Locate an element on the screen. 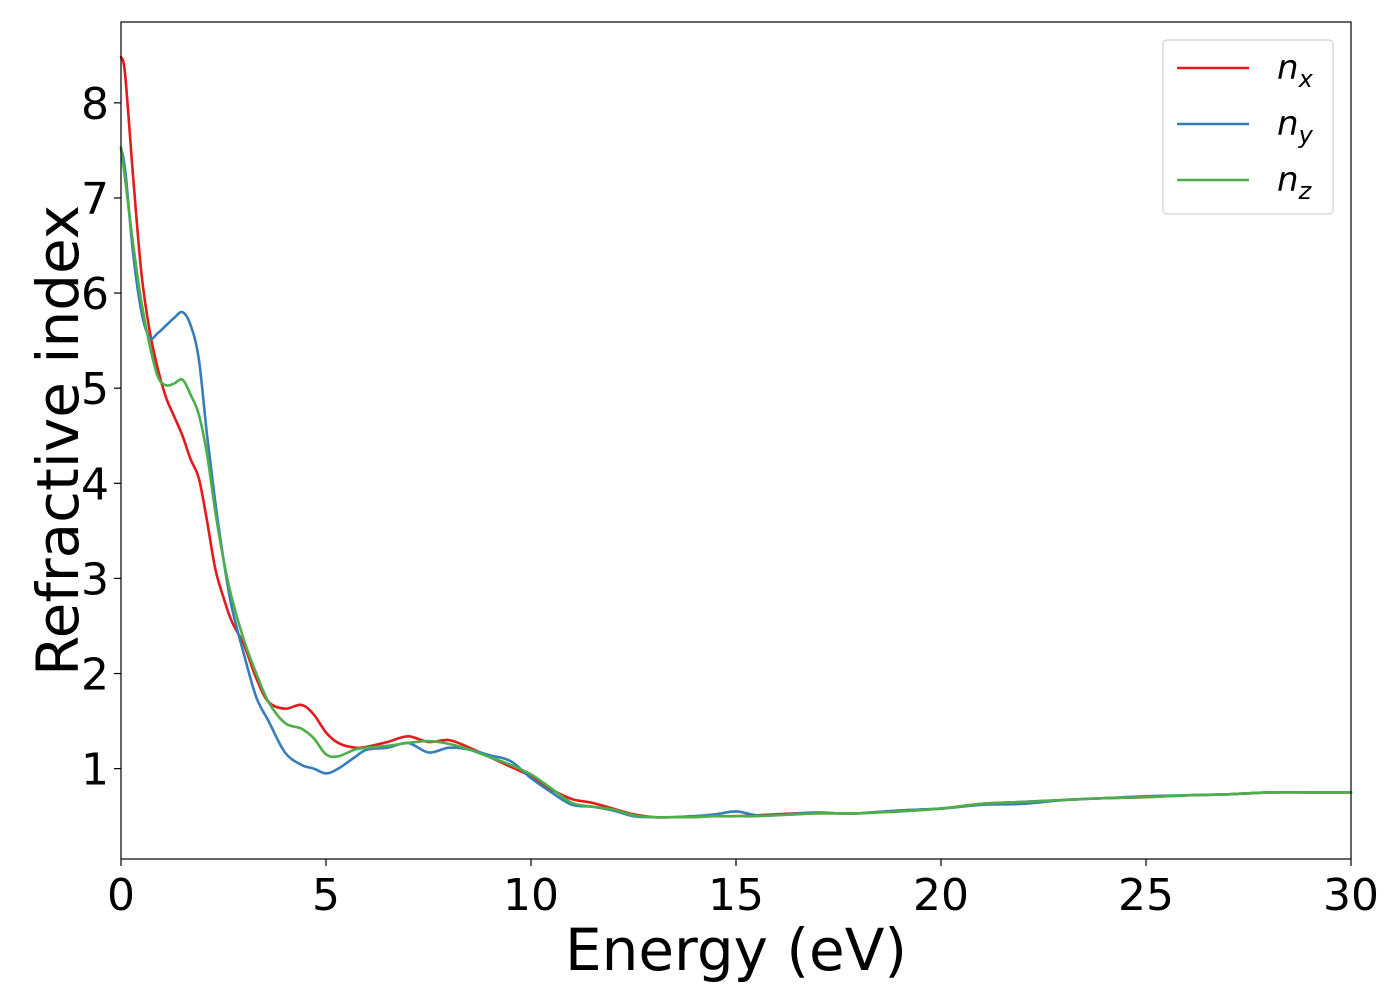  y-axis-title: Refractive index is located at coordinates (58, 440).